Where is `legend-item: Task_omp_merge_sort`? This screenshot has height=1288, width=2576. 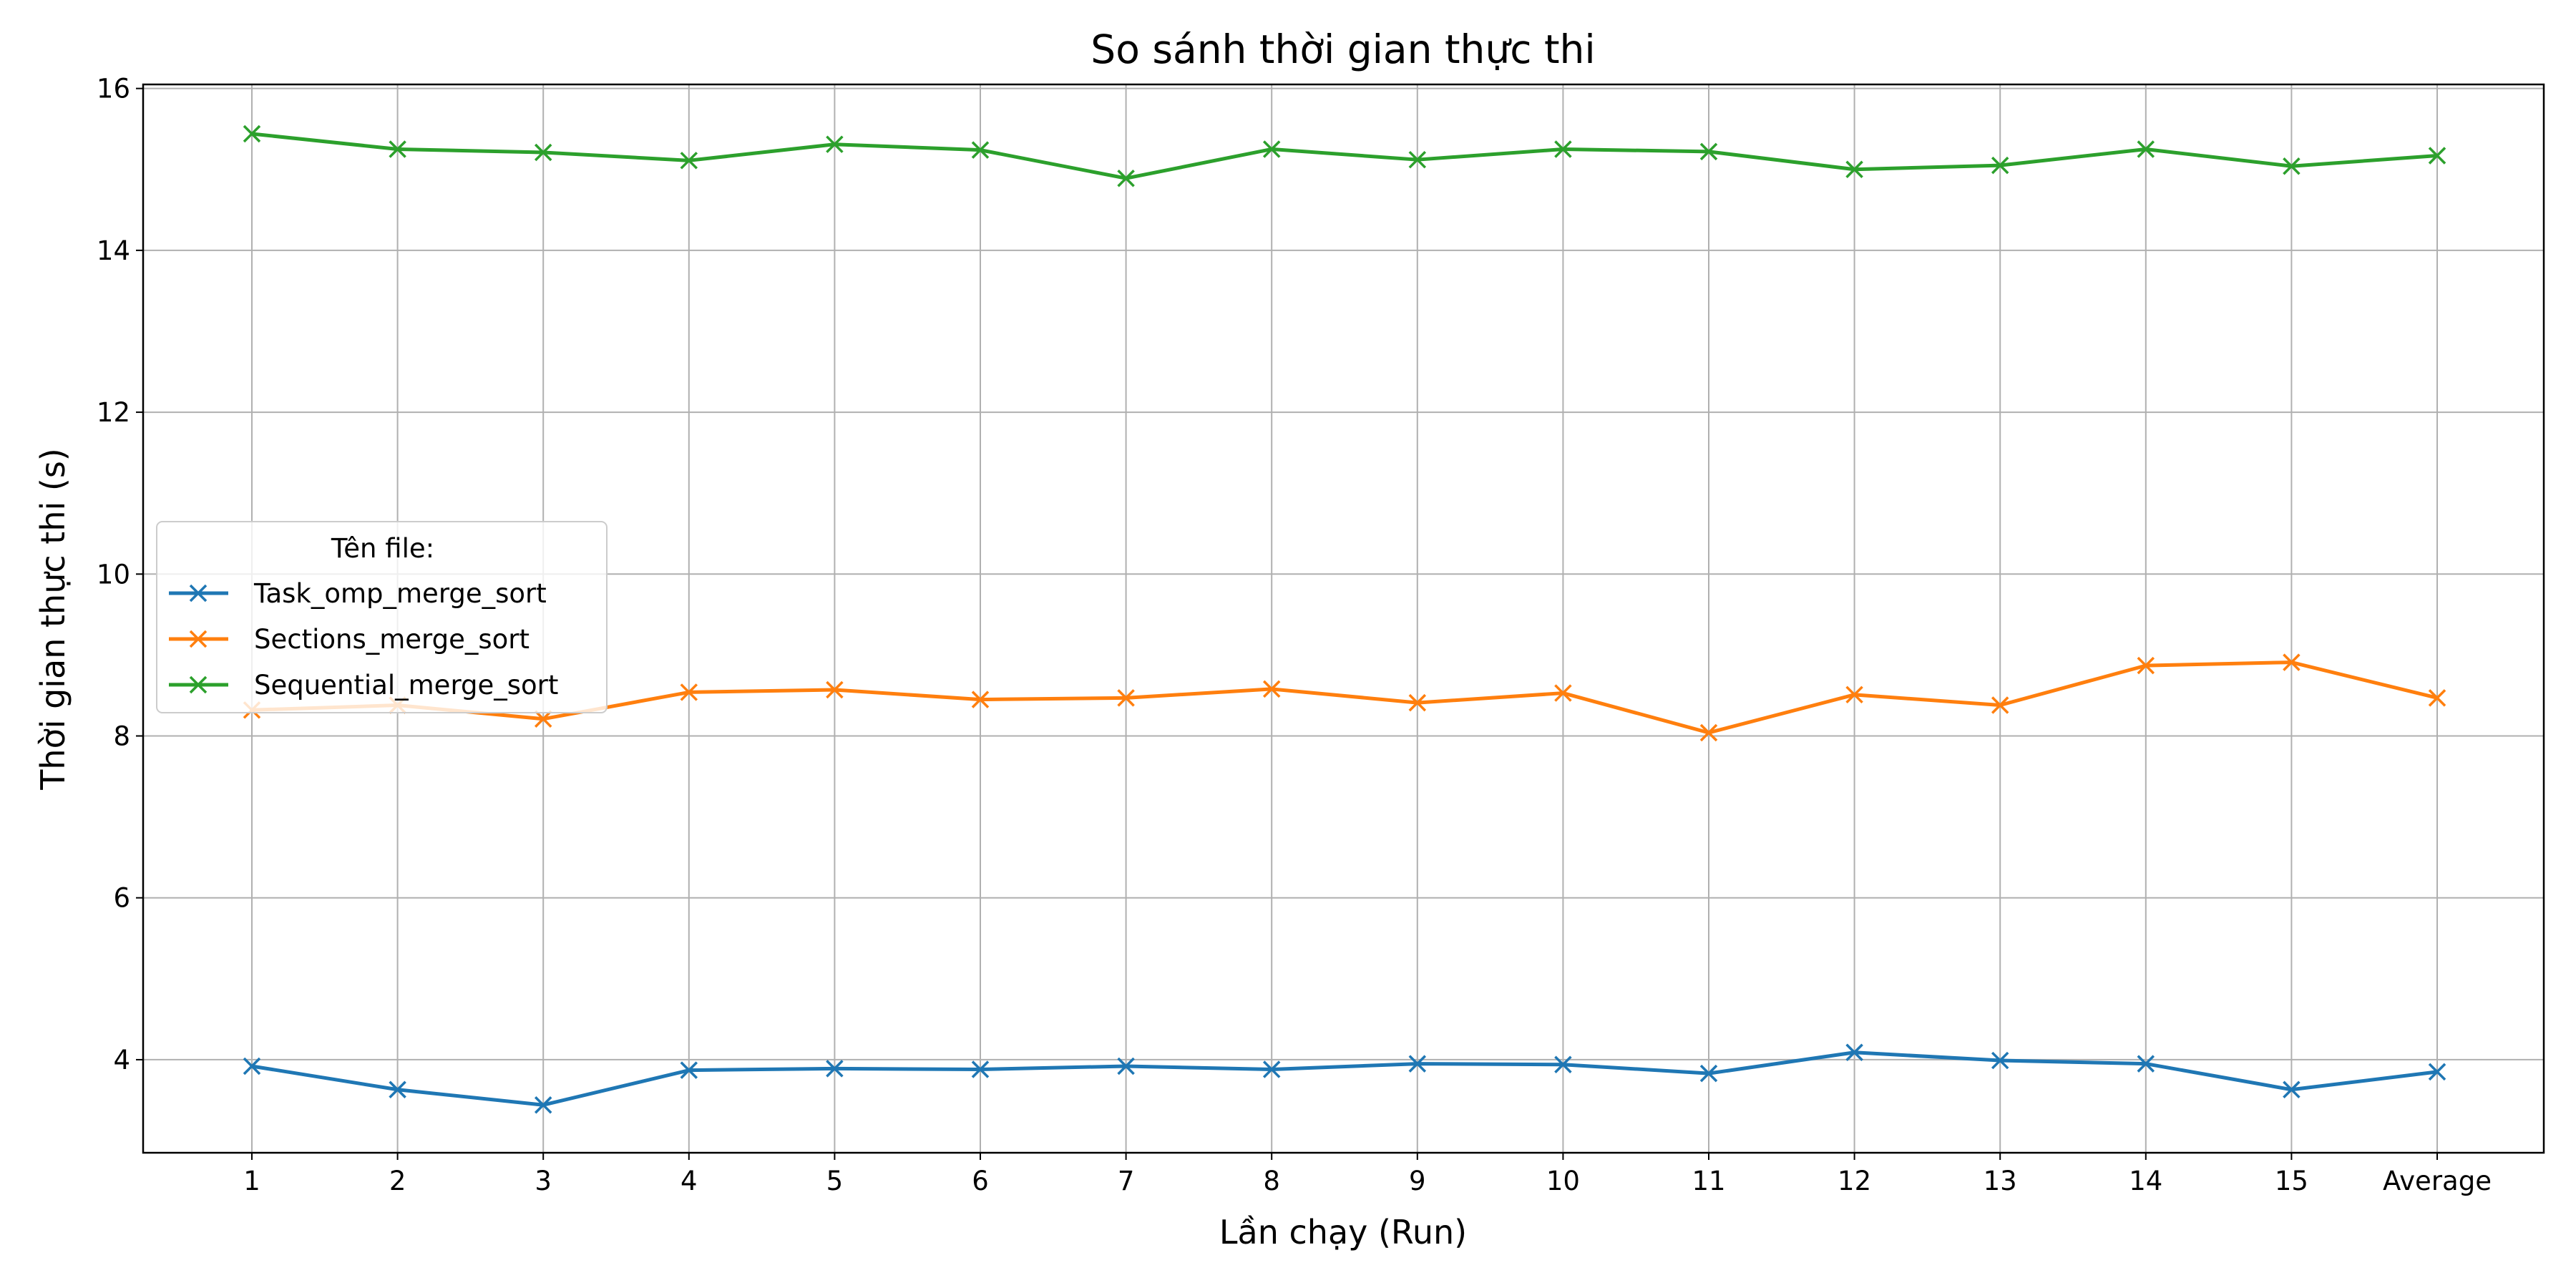 legend-item: Task_omp_merge_sort is located at coordinates (358, 593).